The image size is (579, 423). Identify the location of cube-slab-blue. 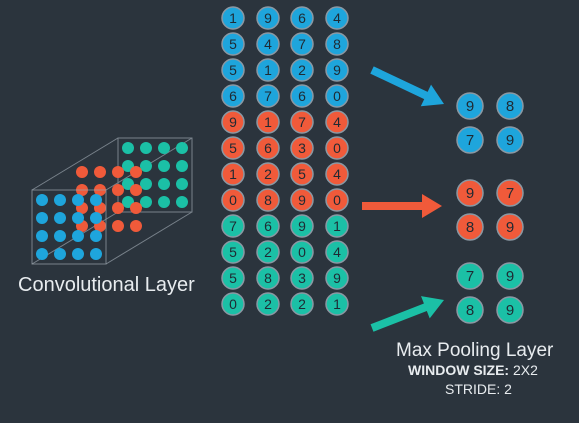
(69, 227).